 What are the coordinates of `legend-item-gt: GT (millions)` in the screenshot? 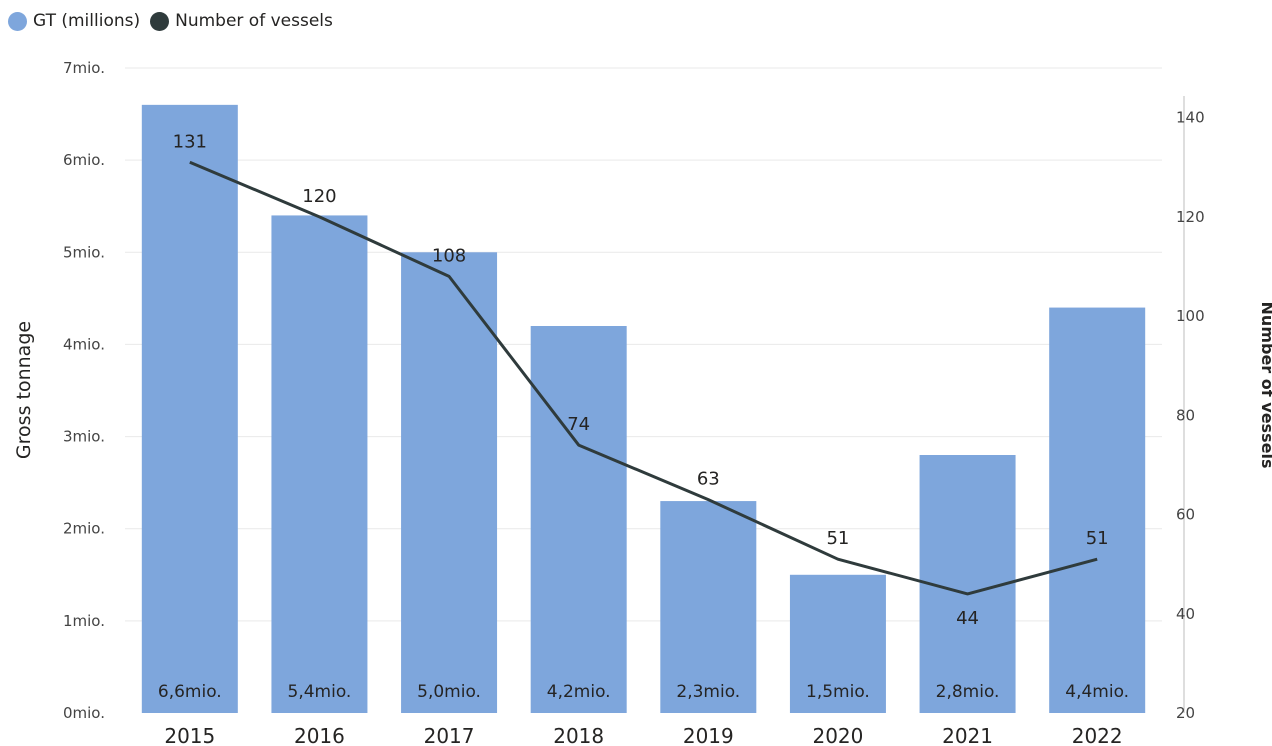 It's located at (74, 21).